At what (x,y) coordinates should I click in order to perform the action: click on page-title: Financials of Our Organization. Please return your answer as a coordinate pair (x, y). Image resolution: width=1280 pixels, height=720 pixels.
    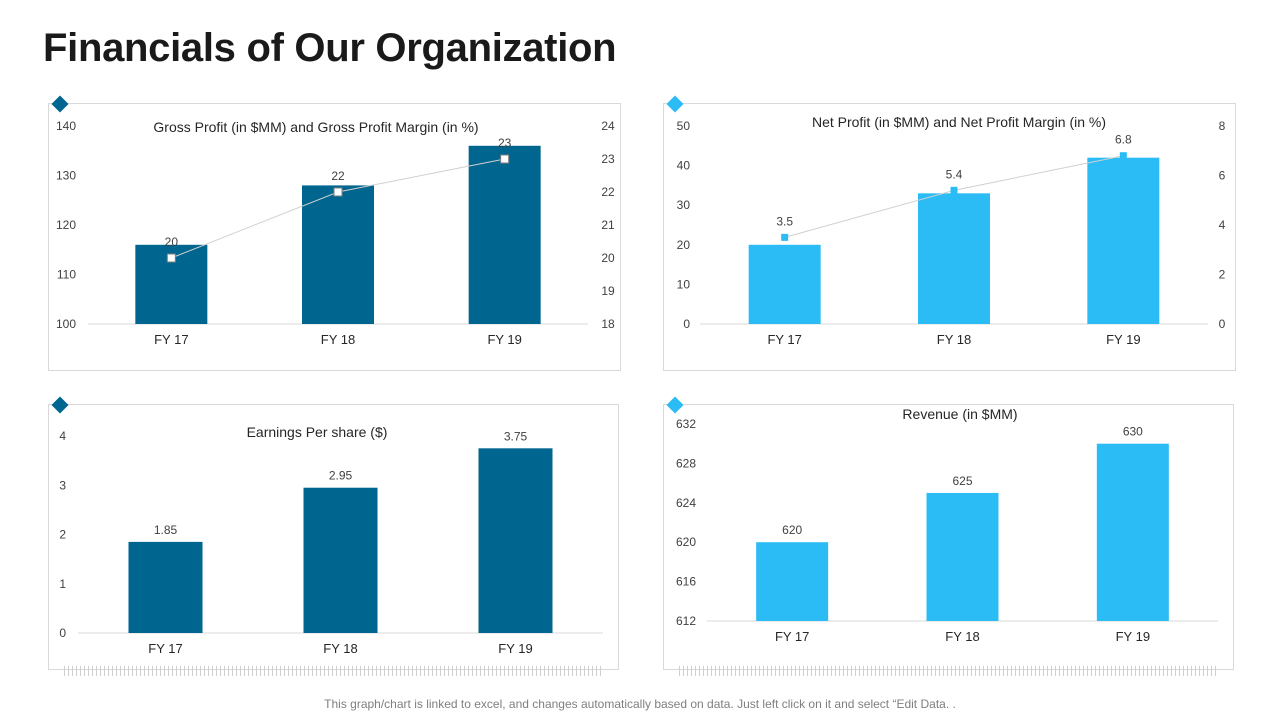
    Looking at the image, I should click on (330, 48).